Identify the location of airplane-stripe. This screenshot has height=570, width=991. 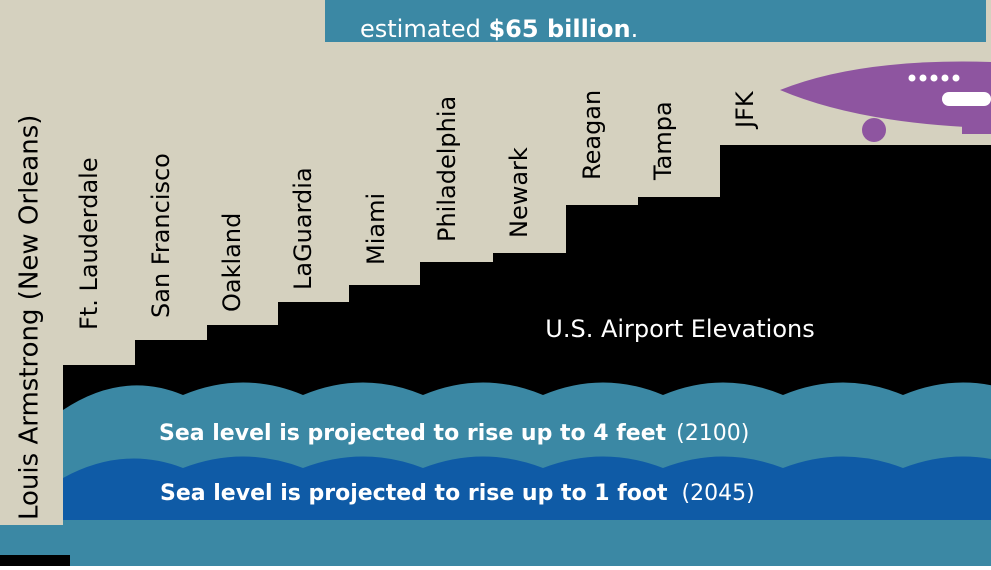
(966, 99).